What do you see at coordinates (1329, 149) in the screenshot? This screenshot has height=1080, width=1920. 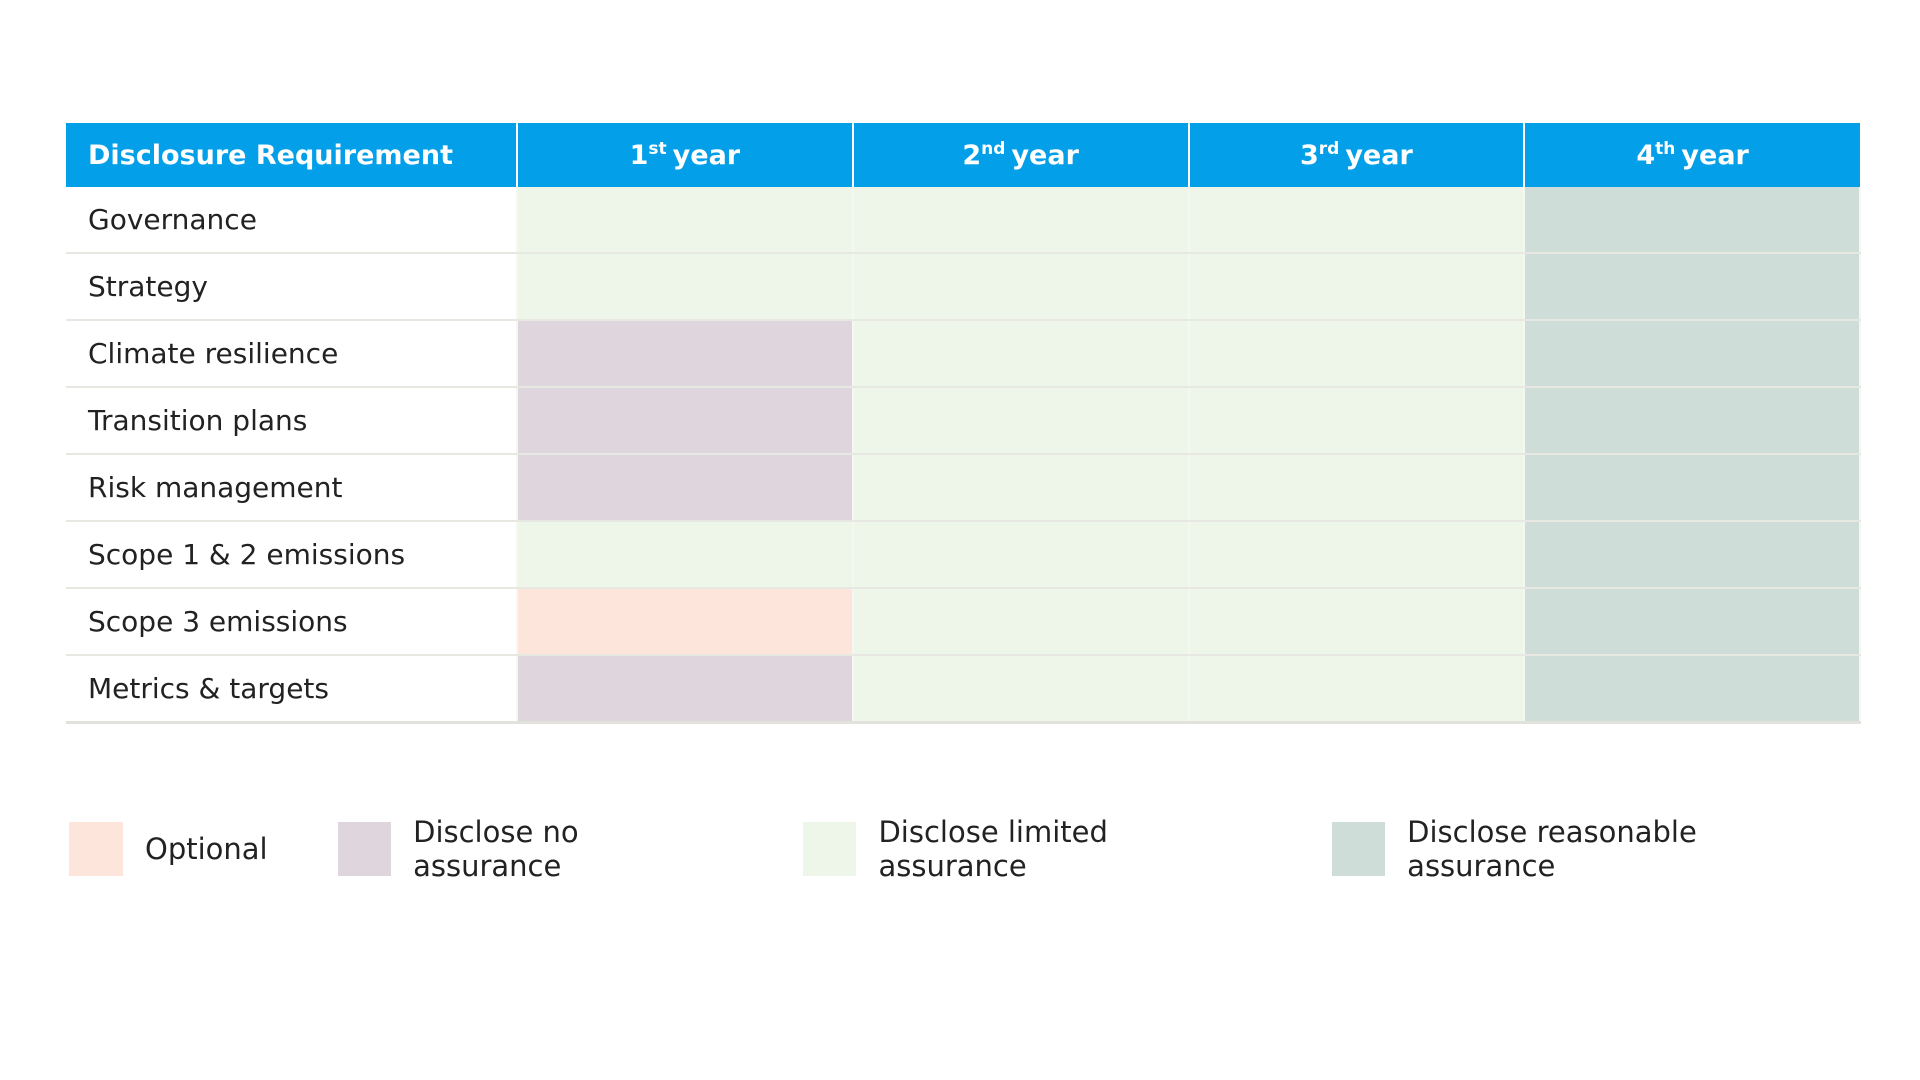 I see `ordinal-suffix: rd` at bounding box center [1329, 149].